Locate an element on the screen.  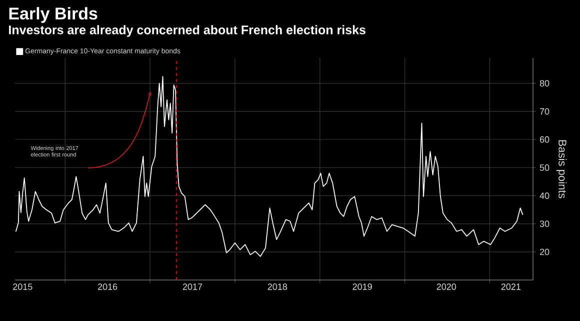
y-tick-label: 20 is located at coordinates (545, 252).